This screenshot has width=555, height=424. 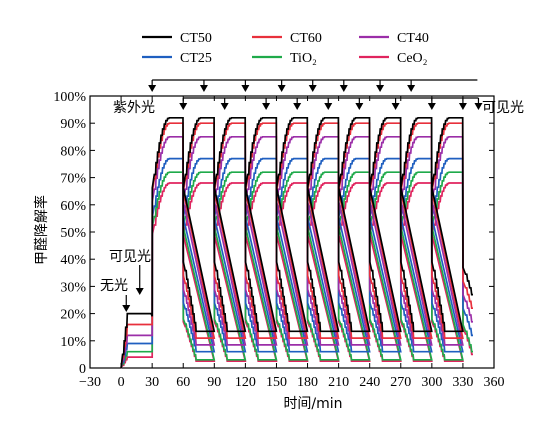 What do you see at coordinates (73, 233) in the screenshot?
I see `y-tick-label: 50%` at bounding box center [73, 233].